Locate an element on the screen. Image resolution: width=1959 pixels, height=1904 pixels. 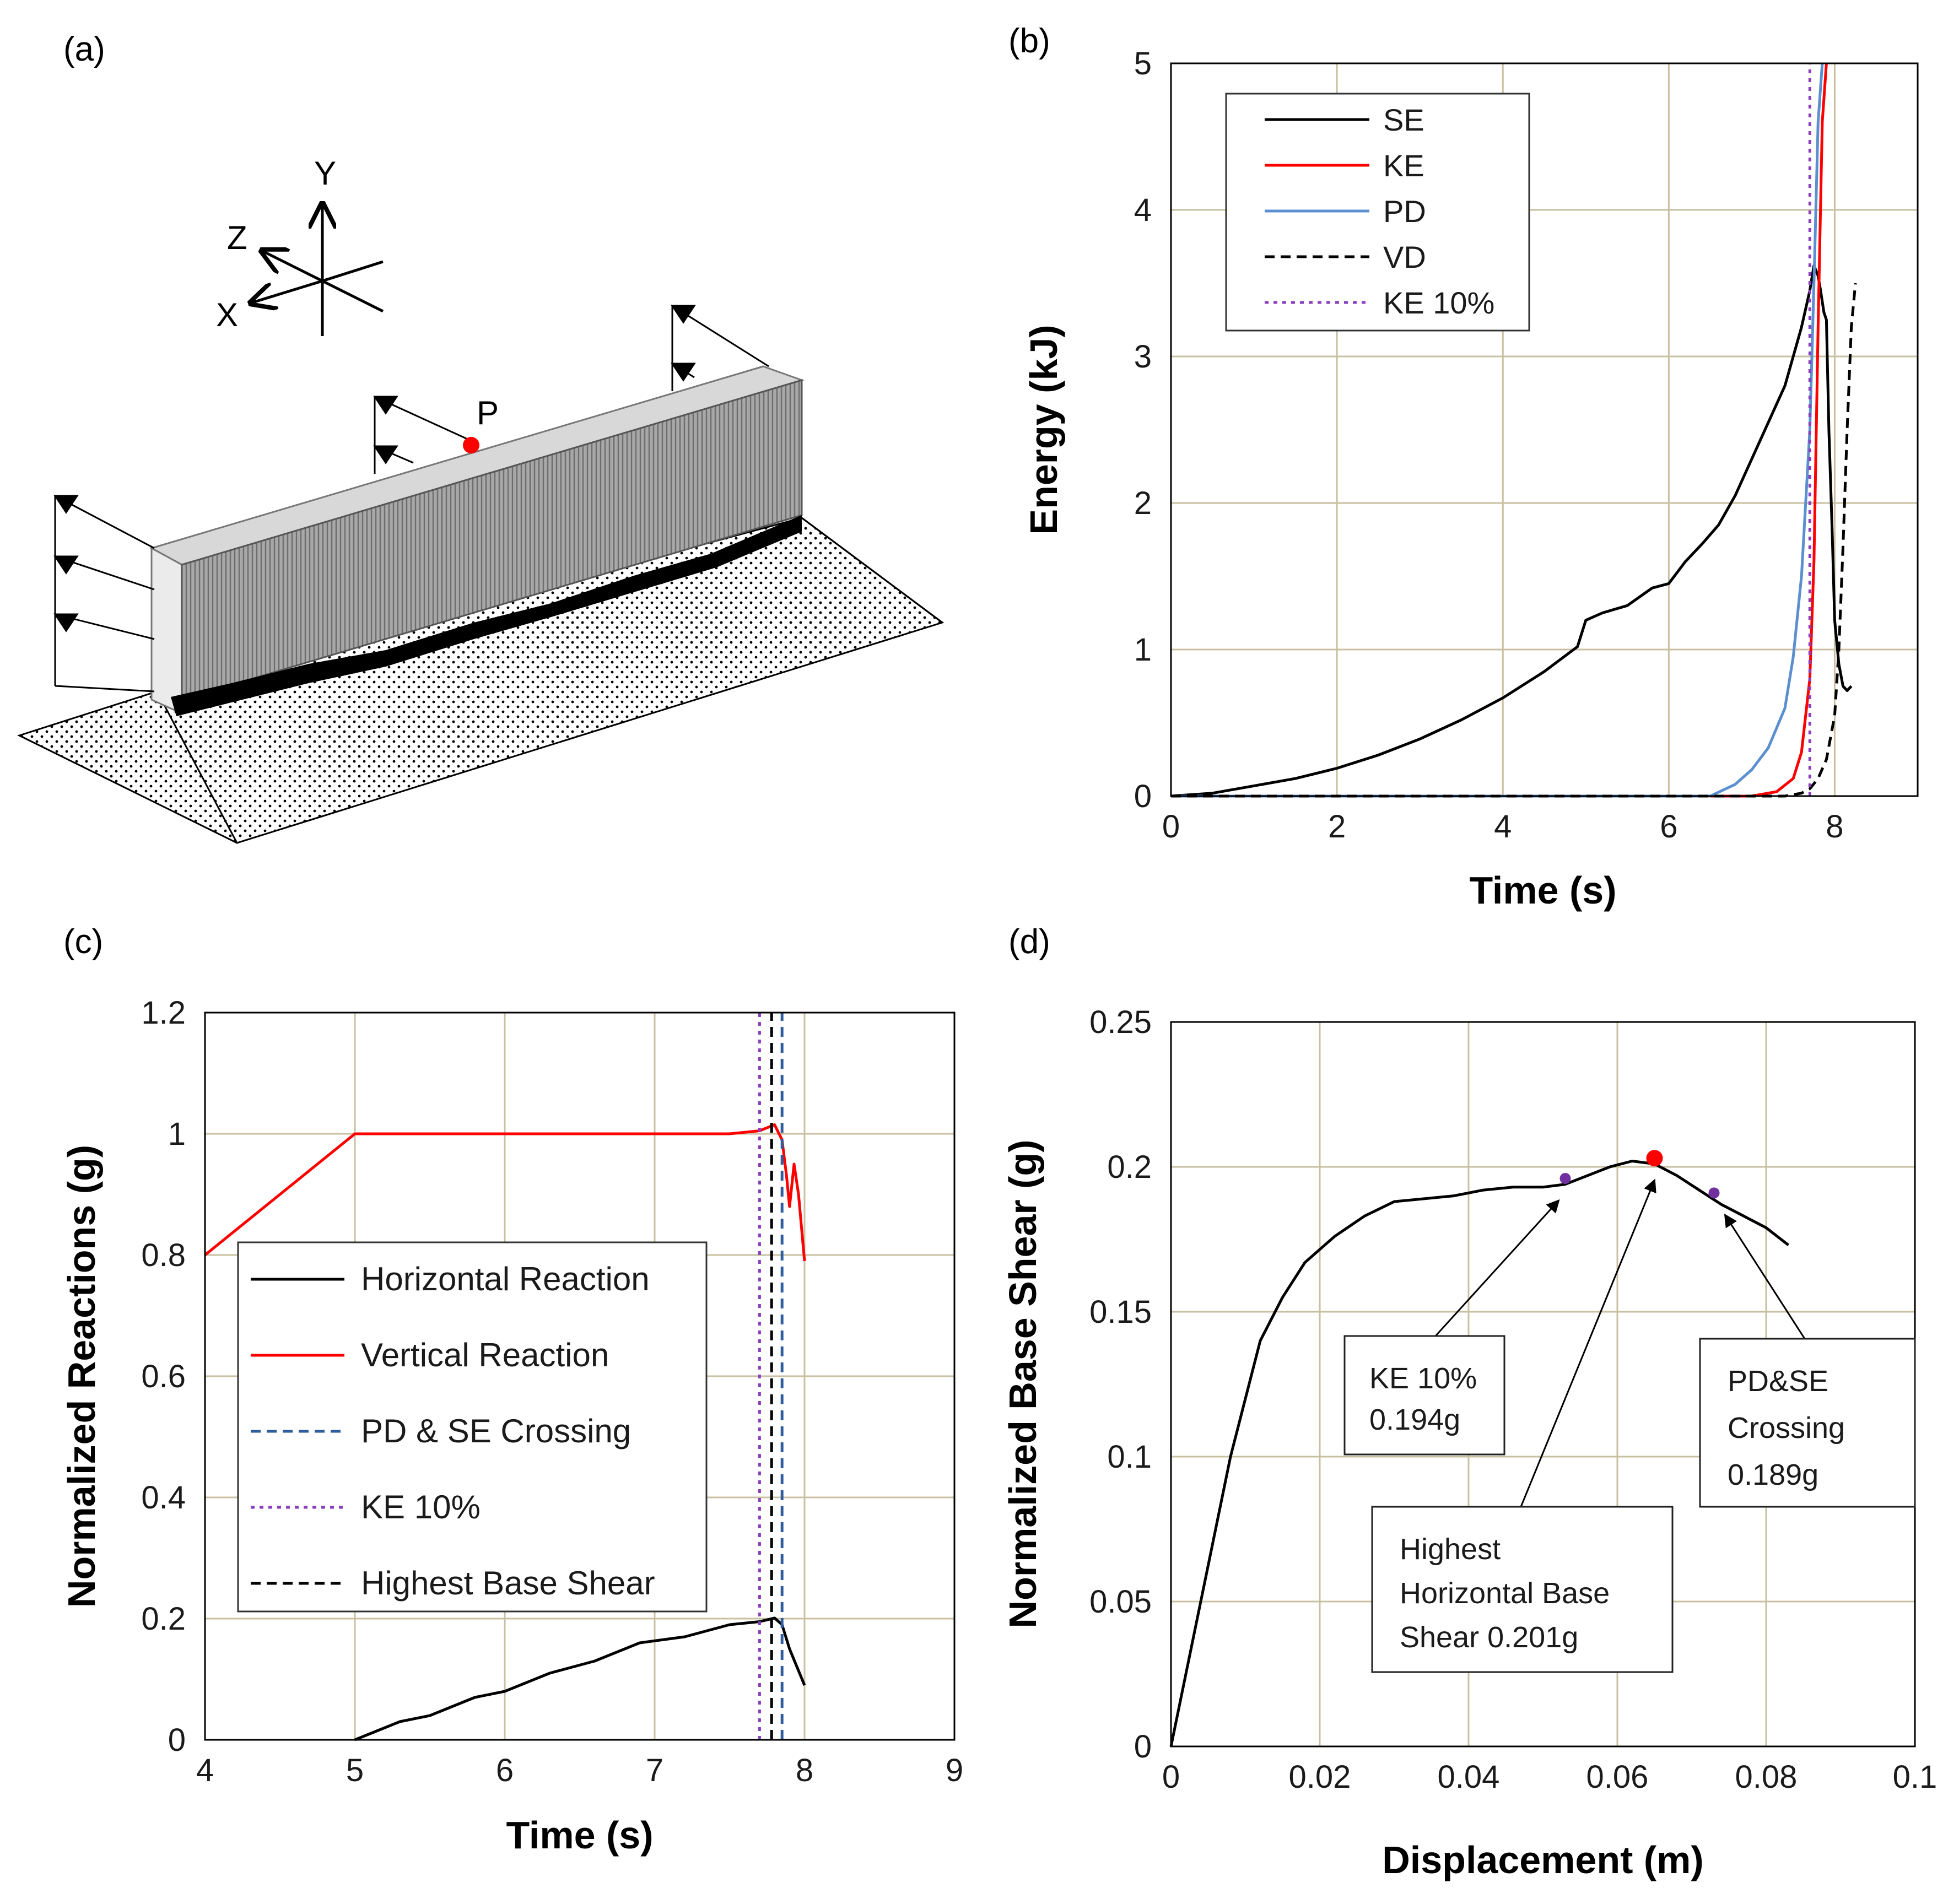
z-axis-arrow is located at coordinates (292, 267).